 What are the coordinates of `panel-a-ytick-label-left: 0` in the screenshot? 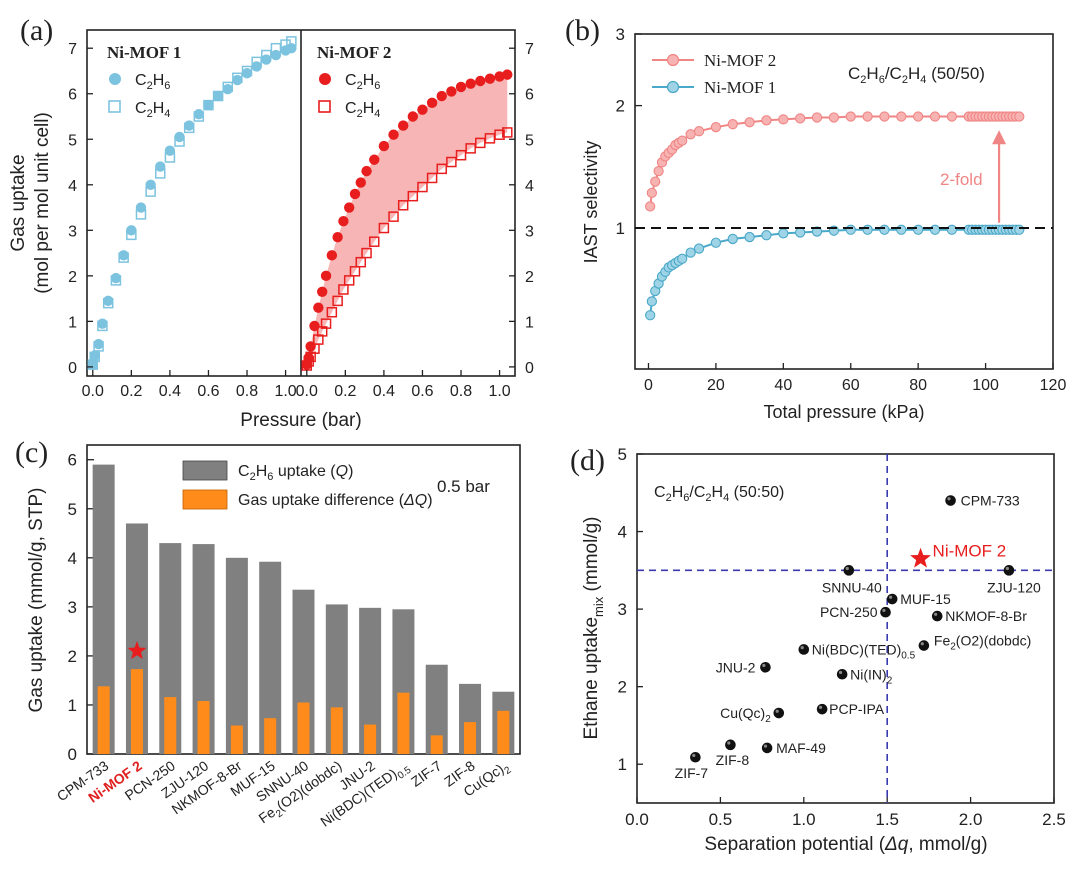 It's located at (72, 368).